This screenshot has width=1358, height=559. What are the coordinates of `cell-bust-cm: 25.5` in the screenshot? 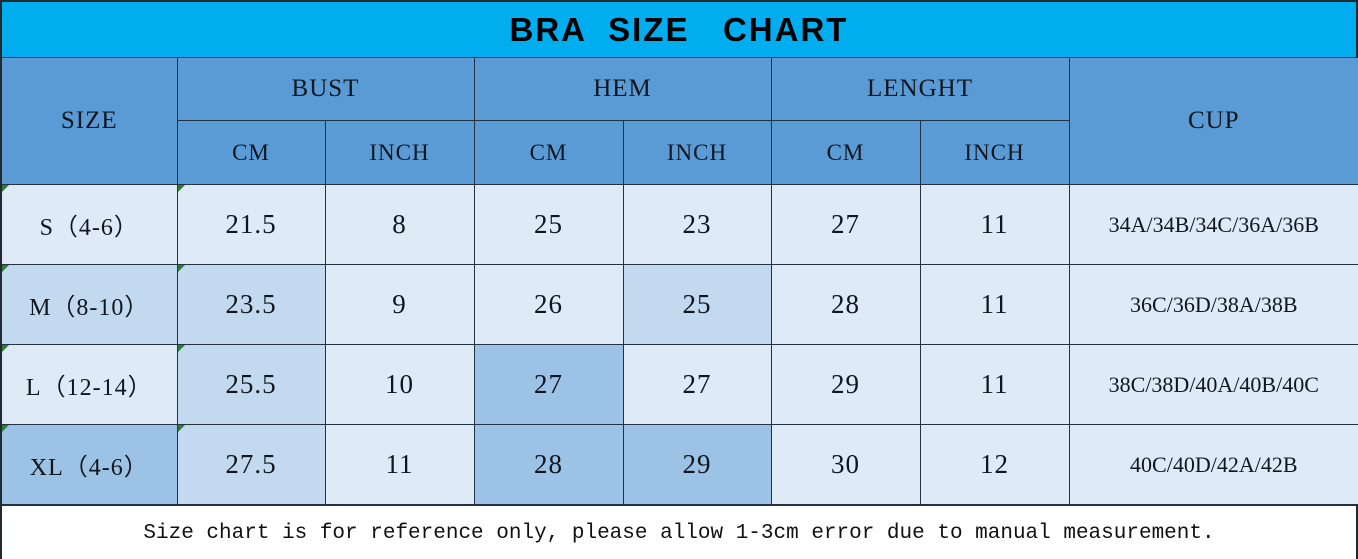 It's located at (251, 384).